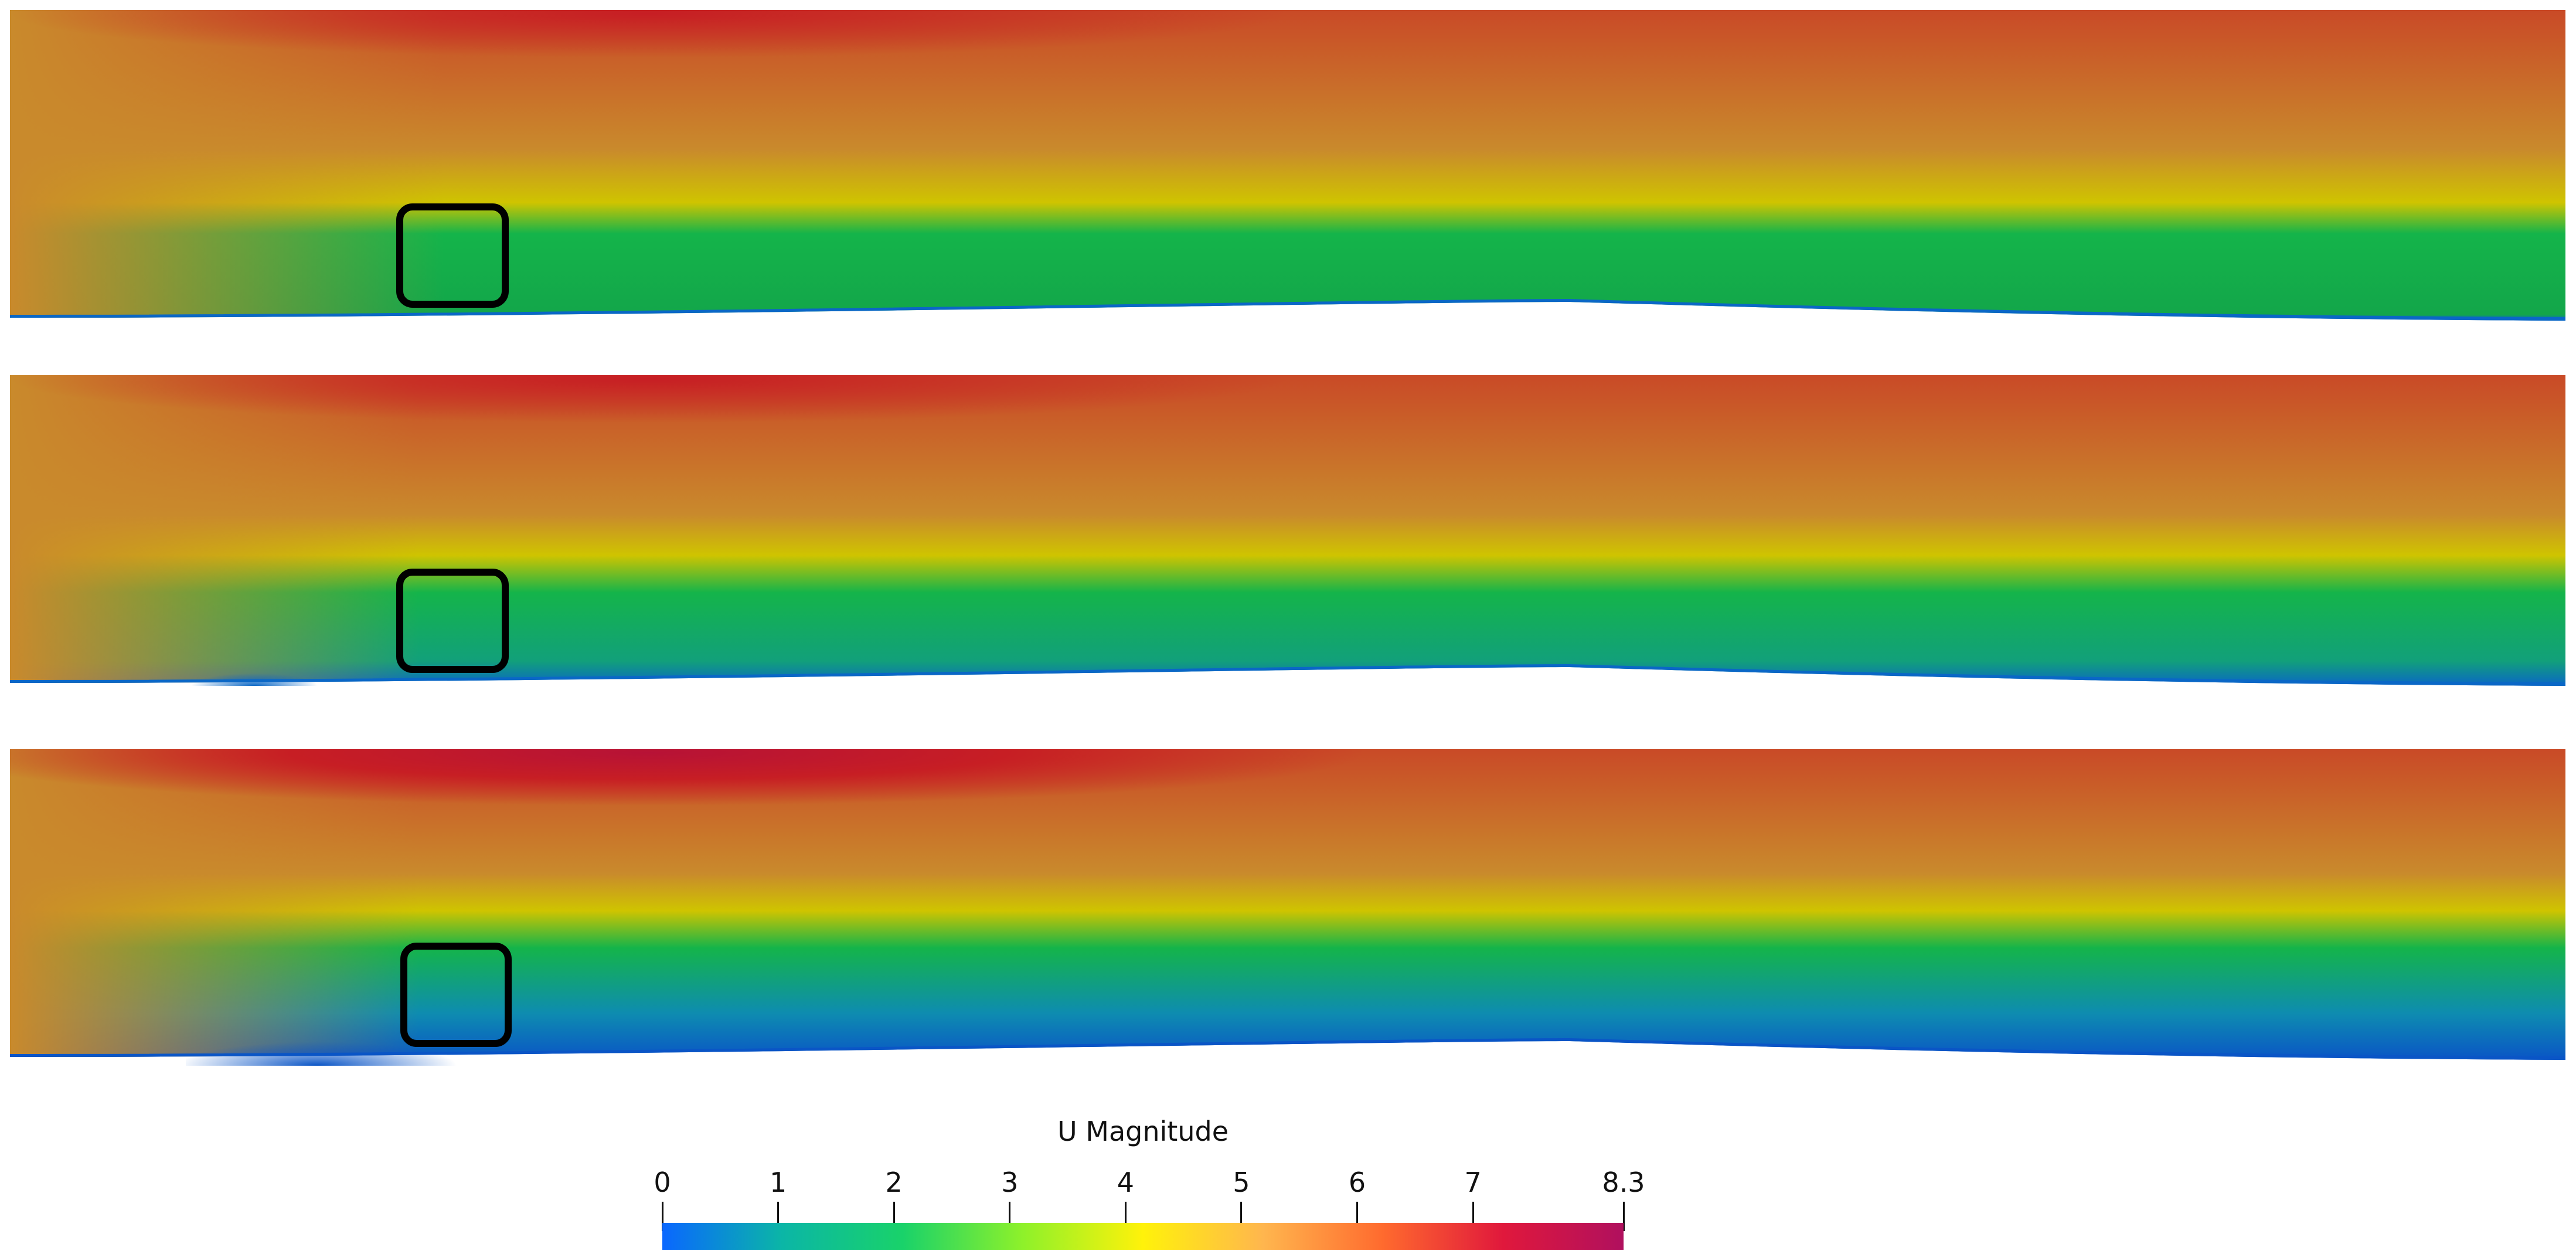  Describe the element at coordinates (894, 1182) in the screenshot. I see `colorbar-tick-label: 2` at that location.